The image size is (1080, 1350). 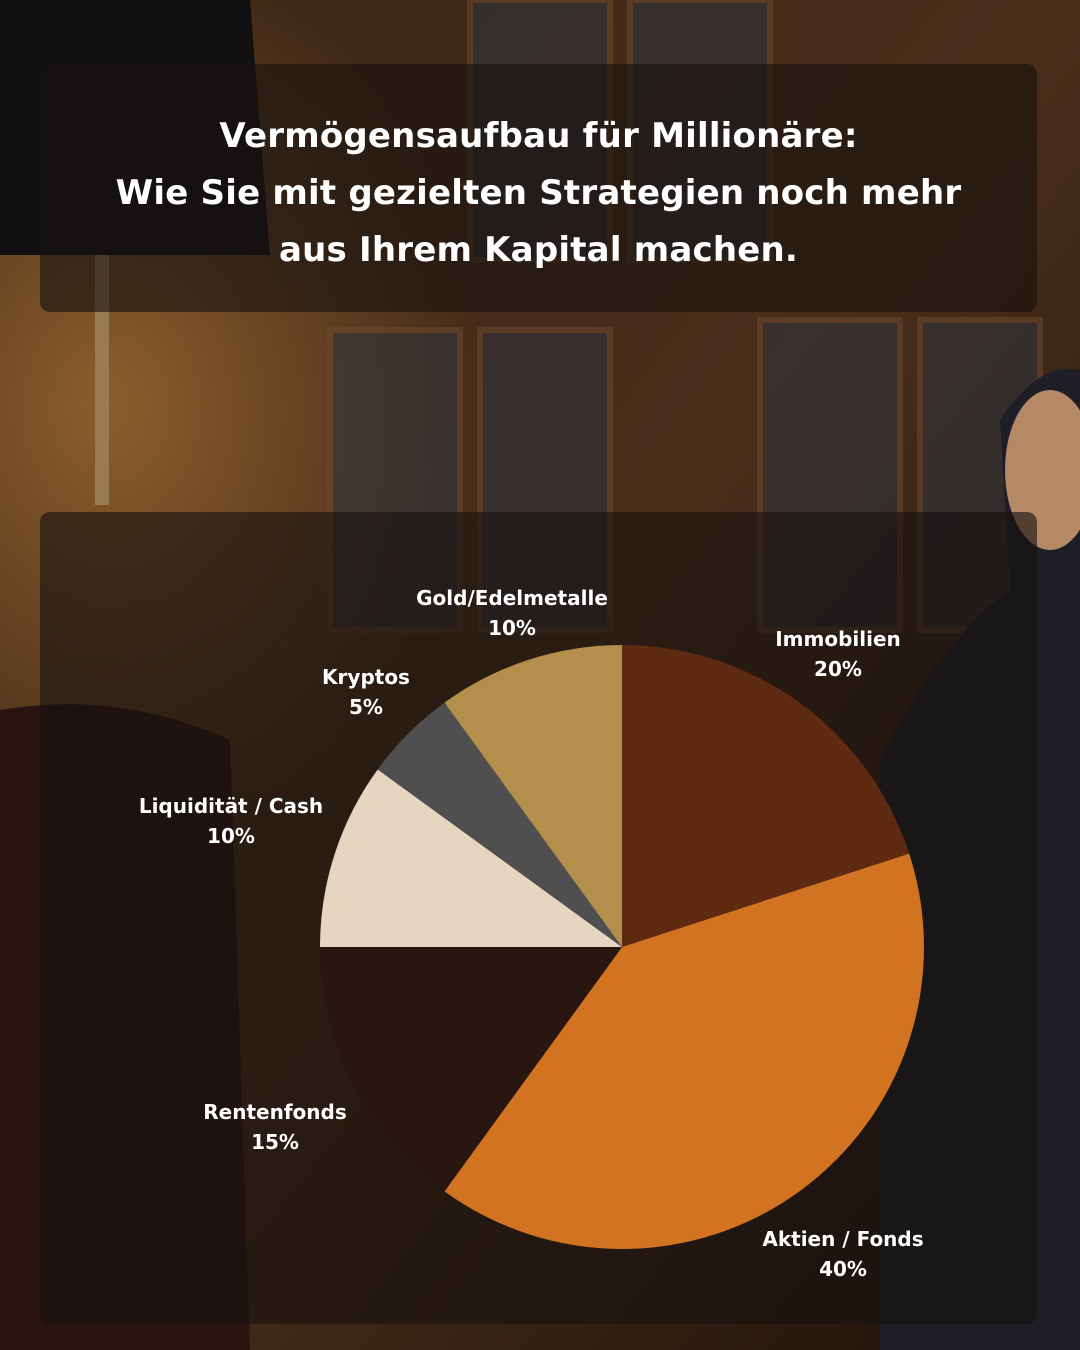 What do you see at coordinates (838, 654) in the screenshot?
I see `slice-label: Immobilien 20%` at bounding box center [838, 654].